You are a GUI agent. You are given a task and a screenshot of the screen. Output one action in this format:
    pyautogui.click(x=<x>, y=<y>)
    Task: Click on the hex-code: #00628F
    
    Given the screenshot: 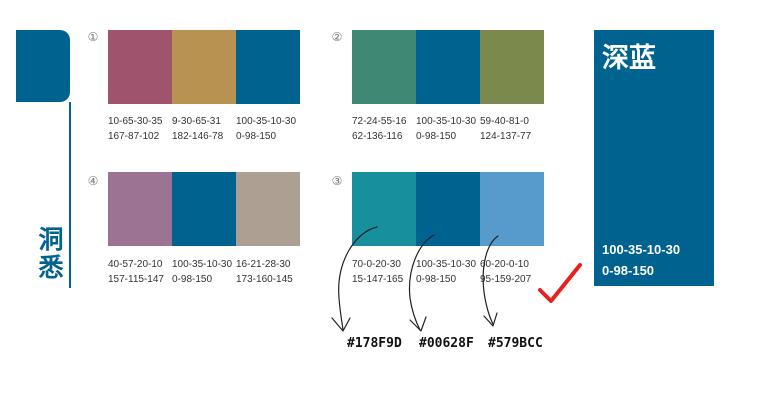 What is the action you would take?
    pyautogui.click(x=446, y=343)
    